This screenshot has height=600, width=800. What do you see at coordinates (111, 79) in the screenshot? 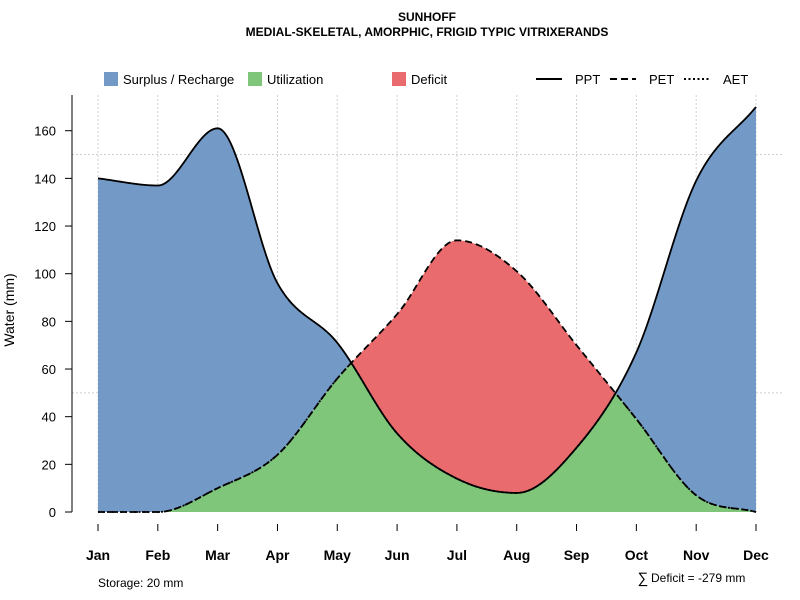
I see `legend-swatch-surplus-recharge` at bounding box center [111, 79].